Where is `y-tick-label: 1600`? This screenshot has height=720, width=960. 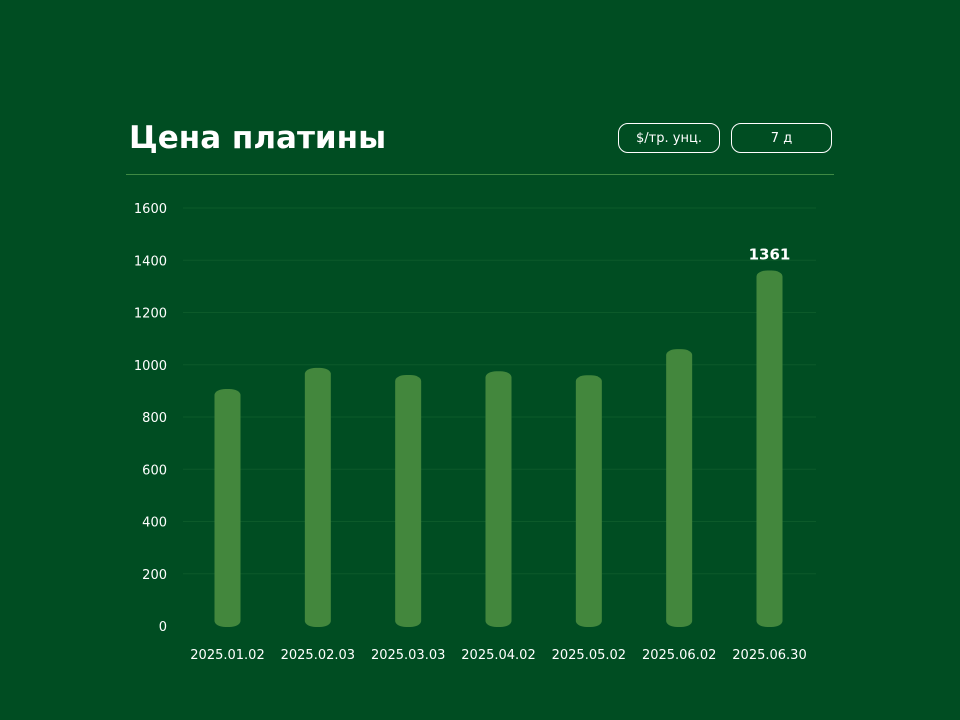 y-tick-label: 1600 is located at coordinates (150, 209).